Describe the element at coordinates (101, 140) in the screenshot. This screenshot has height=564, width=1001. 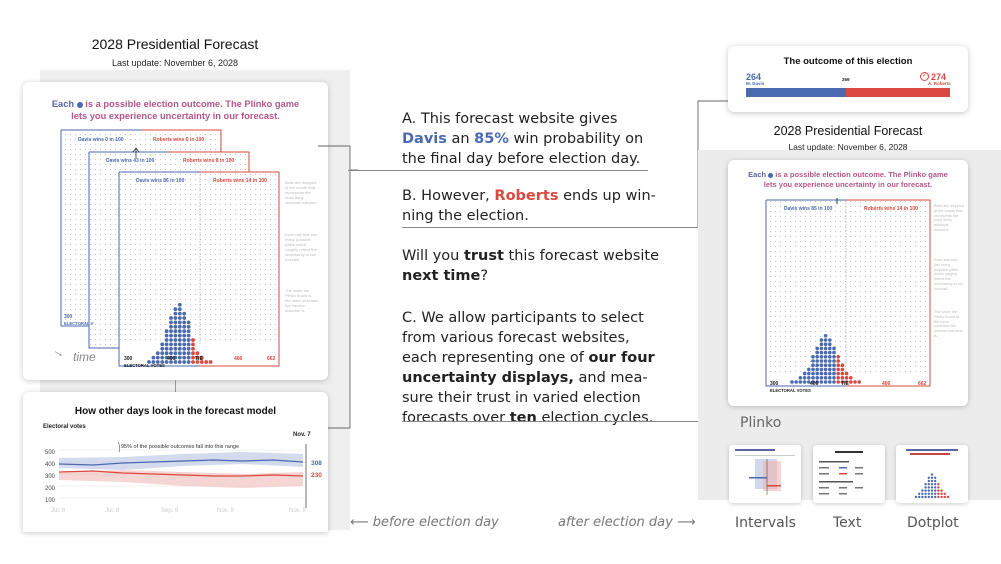
I see `board-back-davis: Davis wins 0 in 100` at that location.